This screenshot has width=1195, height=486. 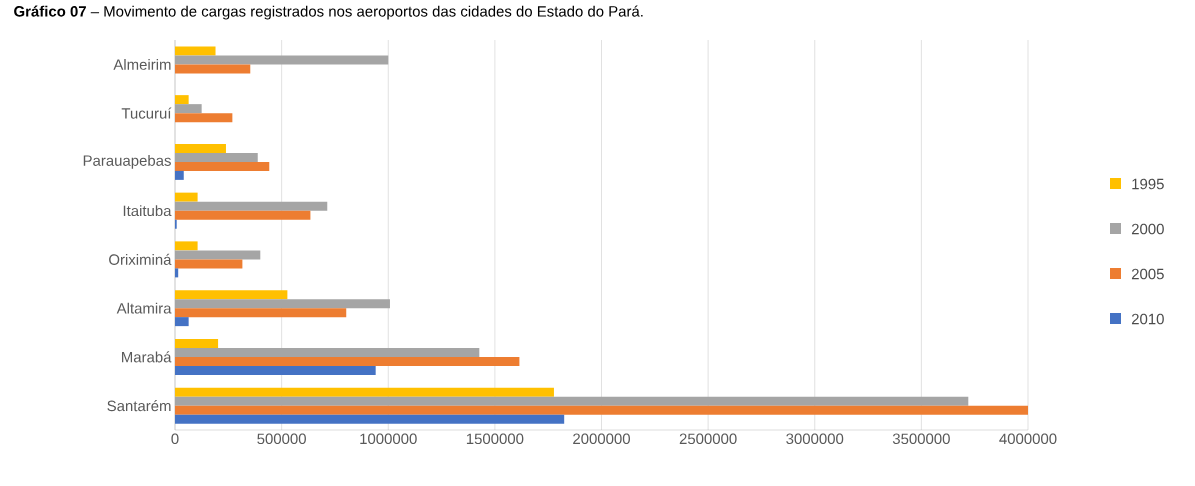 What do you see at coordinates (1148, 184) in the screenshot?
I see `legend-label: 1995` at bounding box center [1148, 184].